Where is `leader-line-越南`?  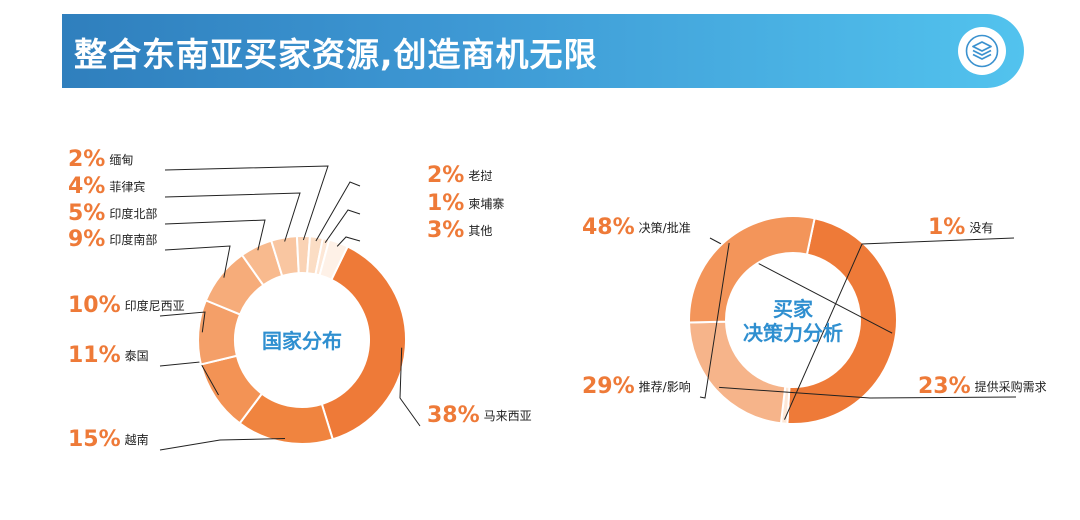
leader-line-越南 is located at coordinates (222, 444).